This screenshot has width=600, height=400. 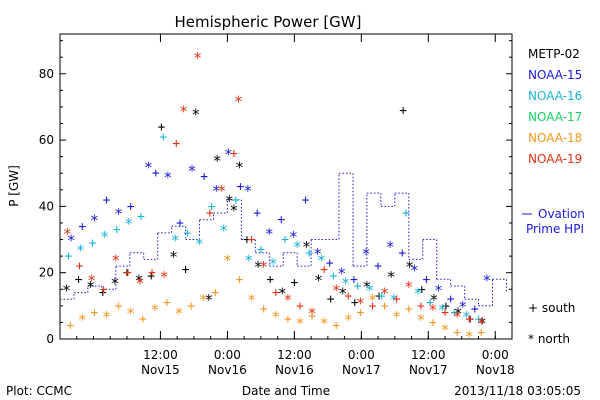 What do you see at coordinates (495, 370) in the screenshot?
I see `x-tick-label-date: Nov18` at bounding box center [495, 370].